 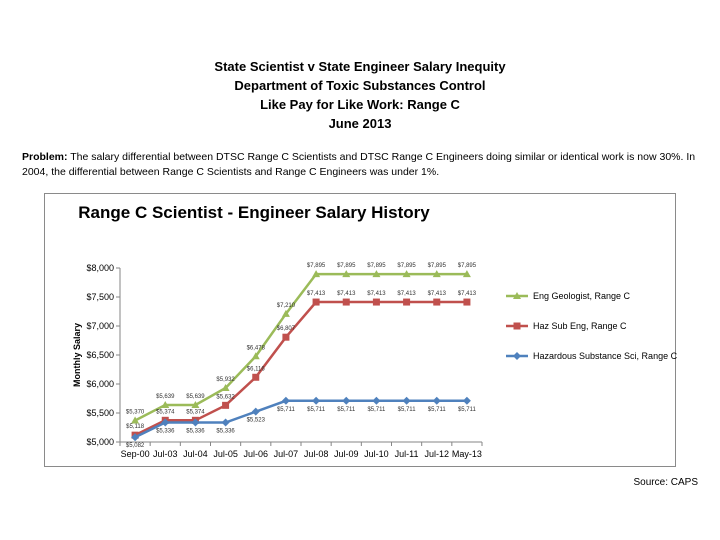 I want to click on y-axis-label: Monthly Salary, so click(x=77, y=355).